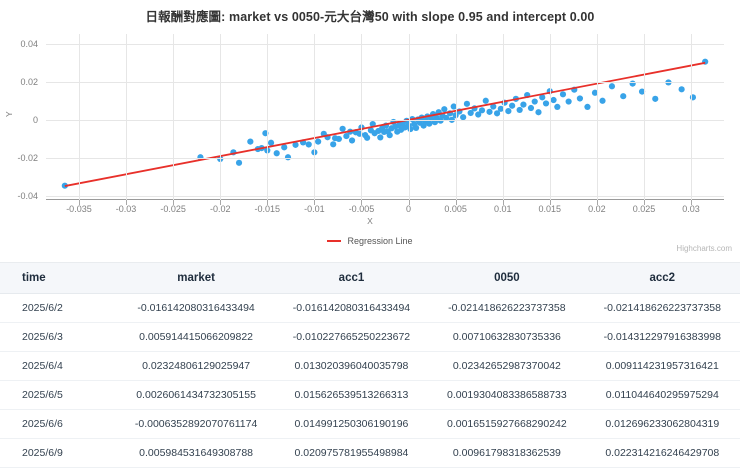  Describe the element at coordinates (351, 308) in the screenshot. I see `table-cell-acc1: -0.016142080316433494` at that location.